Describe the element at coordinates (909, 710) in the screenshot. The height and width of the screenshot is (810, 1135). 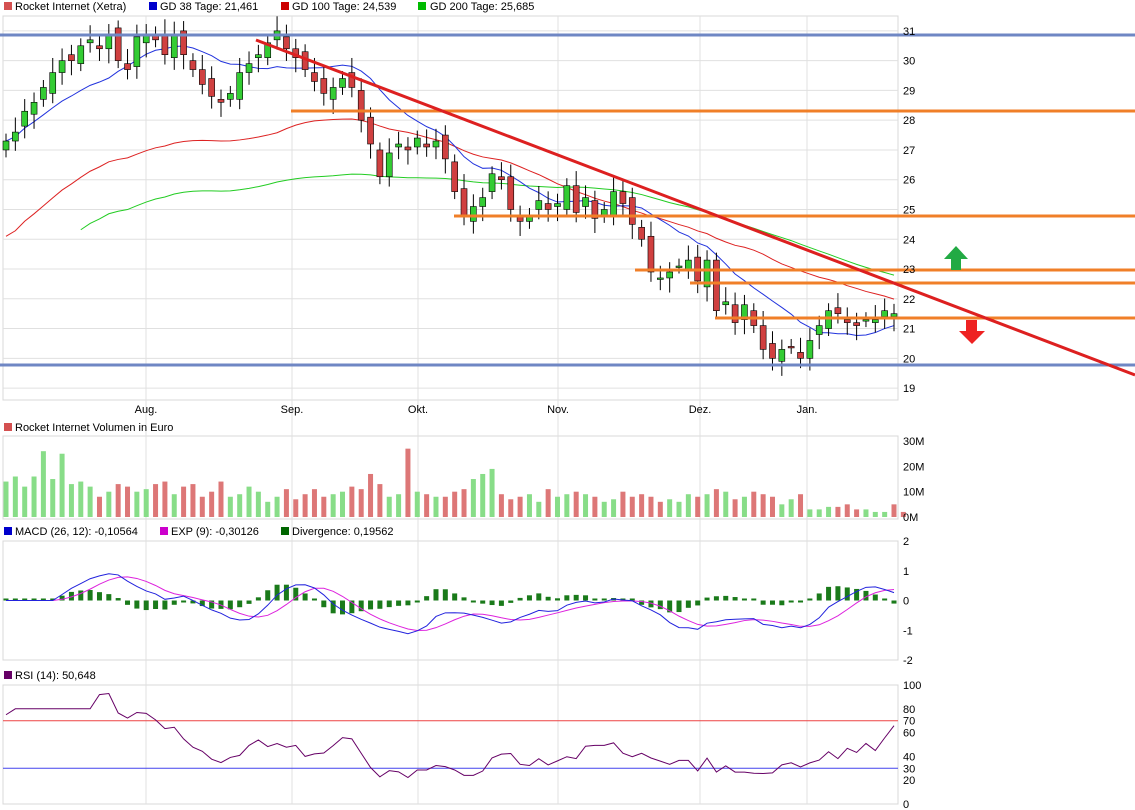
I see `rsi-tick-label: 80` at that location.